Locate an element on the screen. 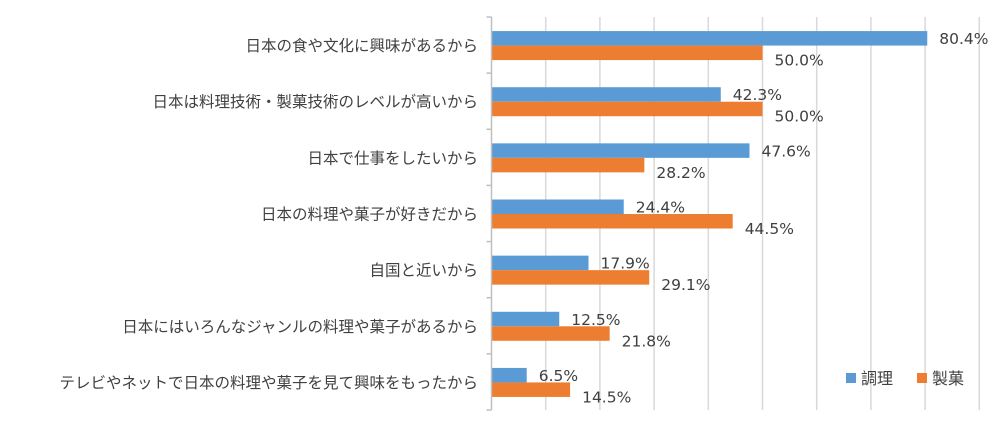  category-label: 自国と近いから is located at coordinates (423, 271).